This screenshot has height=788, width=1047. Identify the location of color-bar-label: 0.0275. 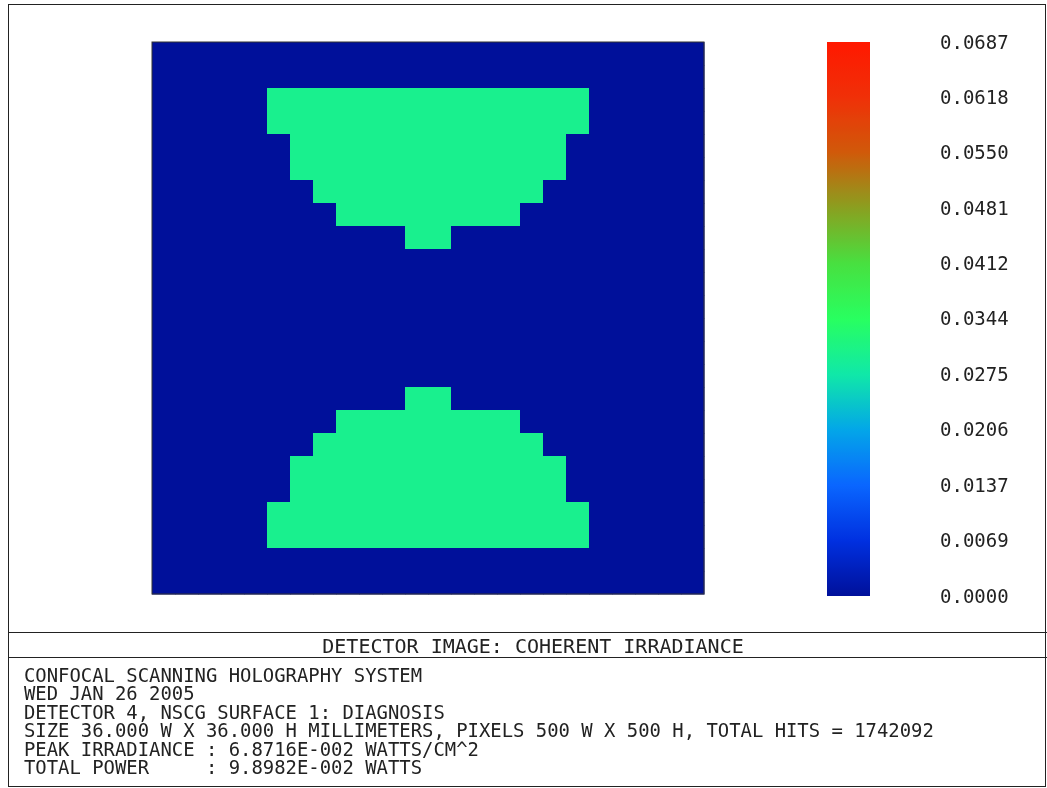
(974, 373).